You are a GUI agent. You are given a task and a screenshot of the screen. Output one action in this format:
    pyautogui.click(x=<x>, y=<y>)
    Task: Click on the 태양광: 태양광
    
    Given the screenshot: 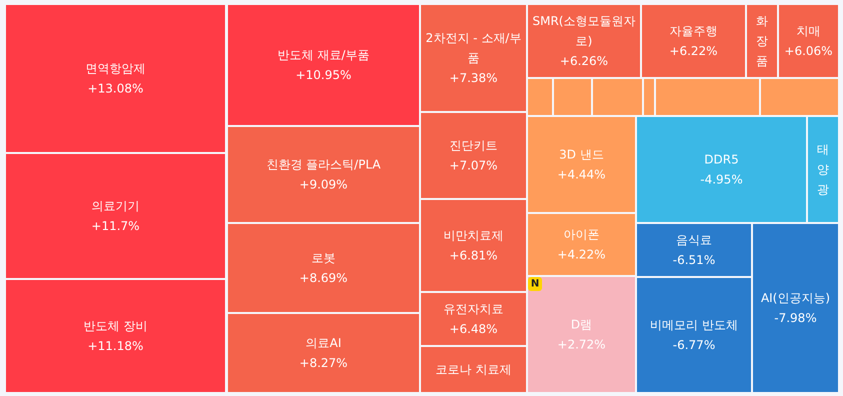 What is the action you would take?
    pyautogui.click(x=823, y=169)
    